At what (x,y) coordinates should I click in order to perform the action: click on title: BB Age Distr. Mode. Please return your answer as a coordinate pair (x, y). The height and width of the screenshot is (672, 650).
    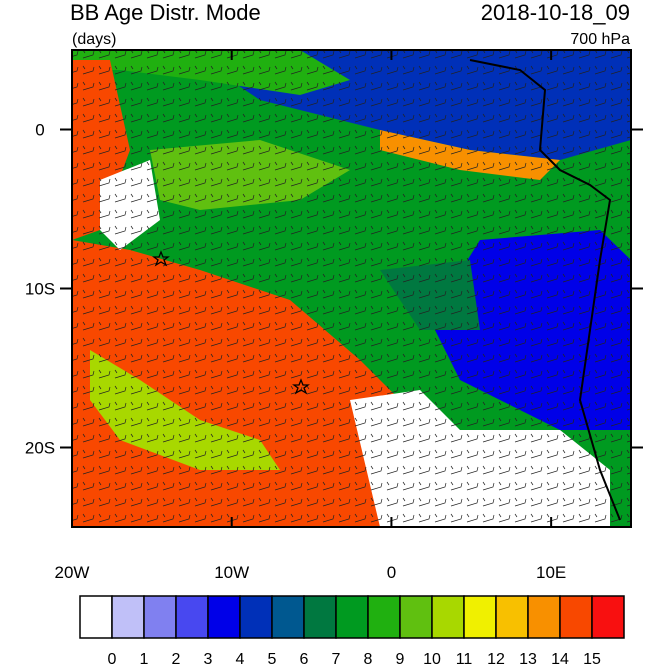
    Looking at the image, I should click on (165, 12).